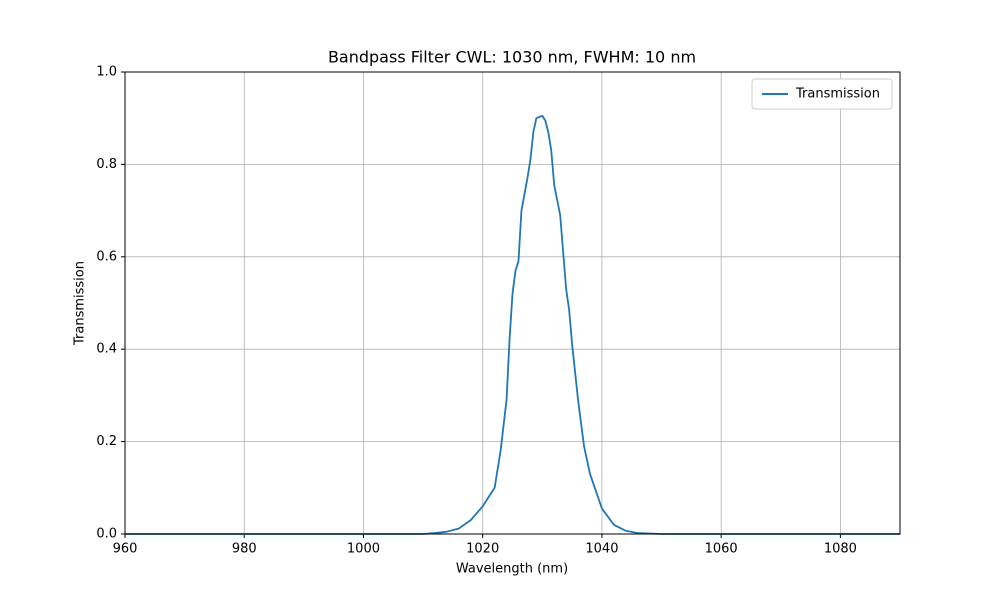 This screenshot has height=600, width=1000. What do you see at coordinates (482, 549) in the screenshot?
I see `x-tick-label: 1020` at bounding box center [482, 549].